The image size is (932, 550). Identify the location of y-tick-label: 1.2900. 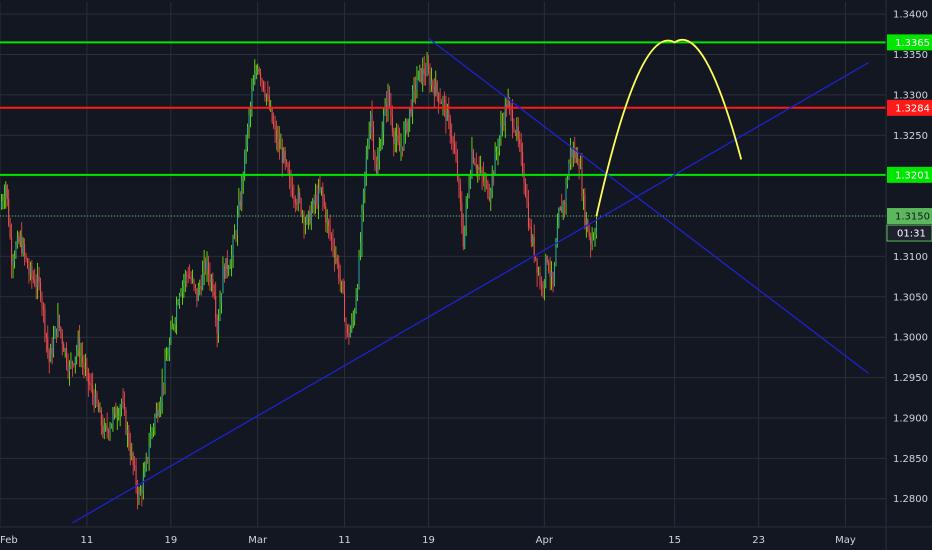
(910, 418).